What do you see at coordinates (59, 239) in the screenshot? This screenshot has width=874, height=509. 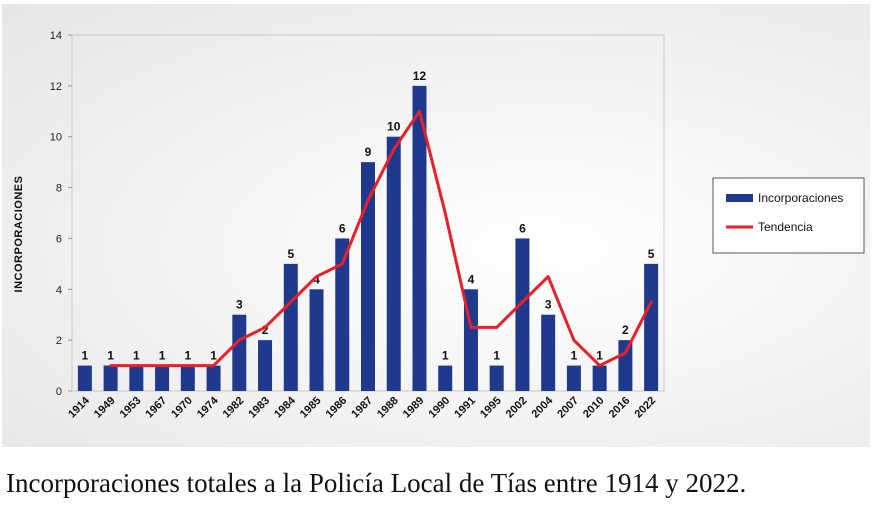 I see `y-tick-label: 6` at bounding box center [59, 239].